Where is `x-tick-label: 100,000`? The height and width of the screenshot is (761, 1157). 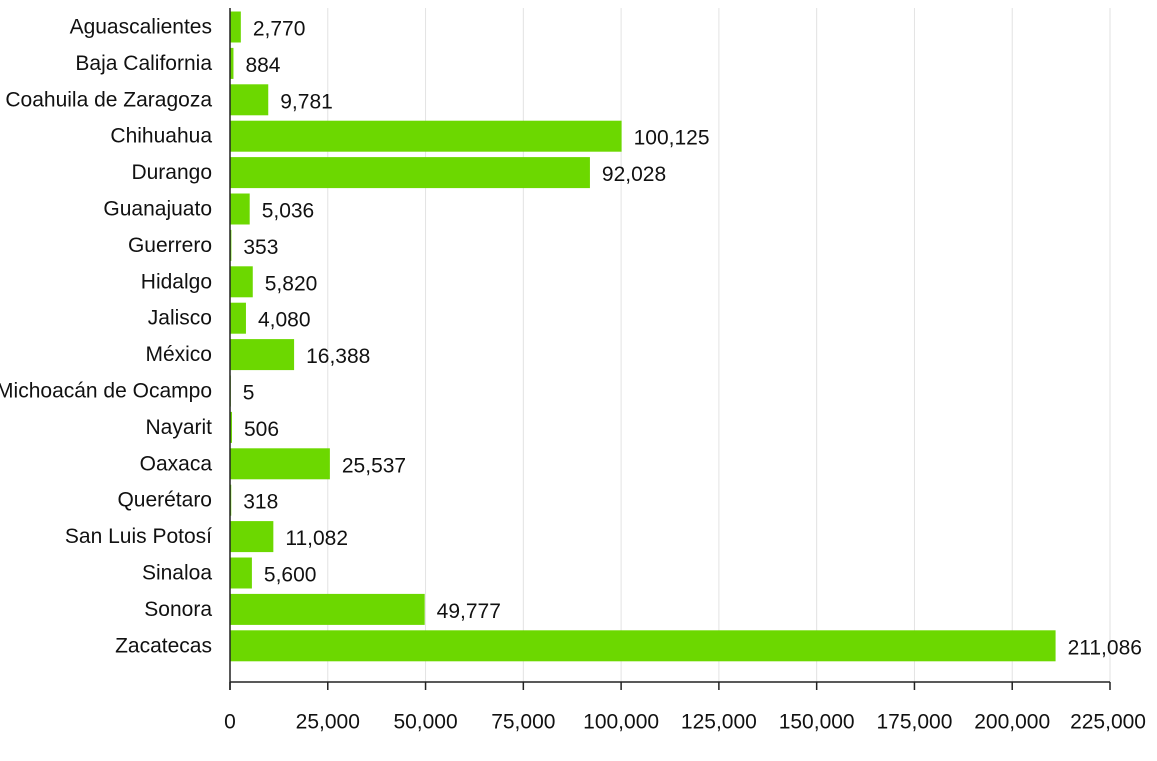 x-tick-label: 100,000 is located at coordinates (621, 722).